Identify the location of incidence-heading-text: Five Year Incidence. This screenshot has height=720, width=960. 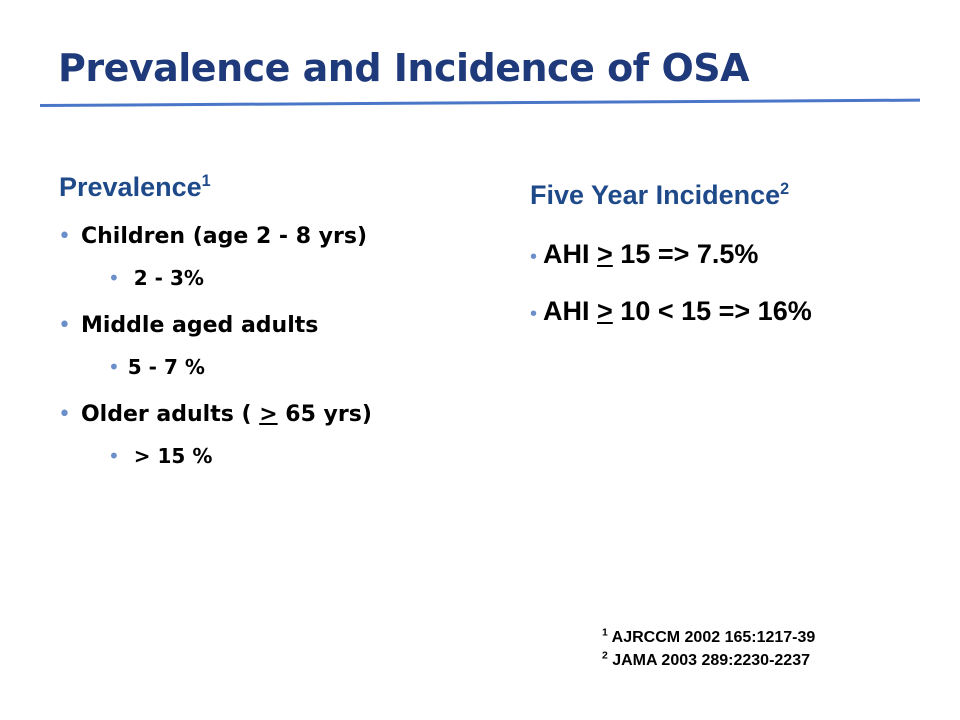
(655, 195).